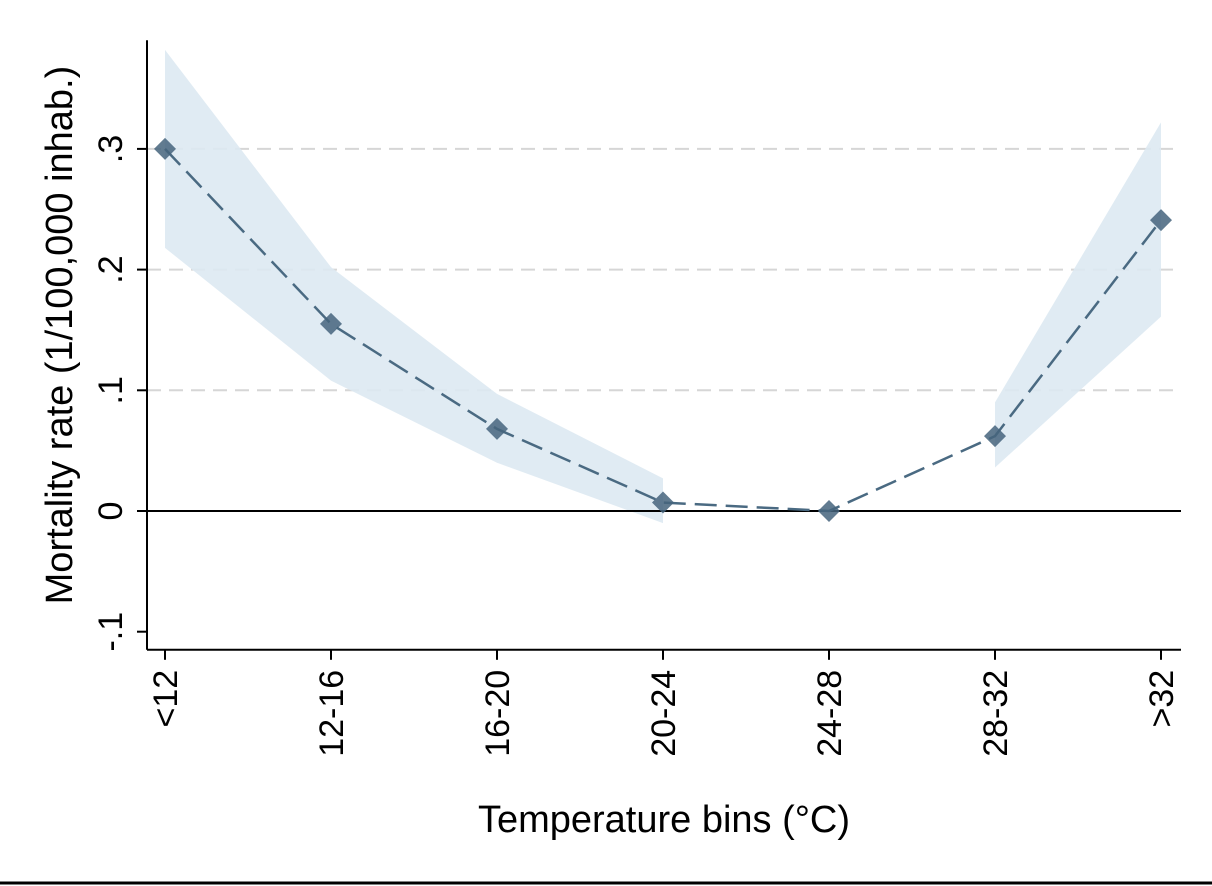 The height and width of the screenshot is (886, 1212). Describe the element at coordinates (111, 149) in the screenshot. I see `y-tick-label: .3` at that location.